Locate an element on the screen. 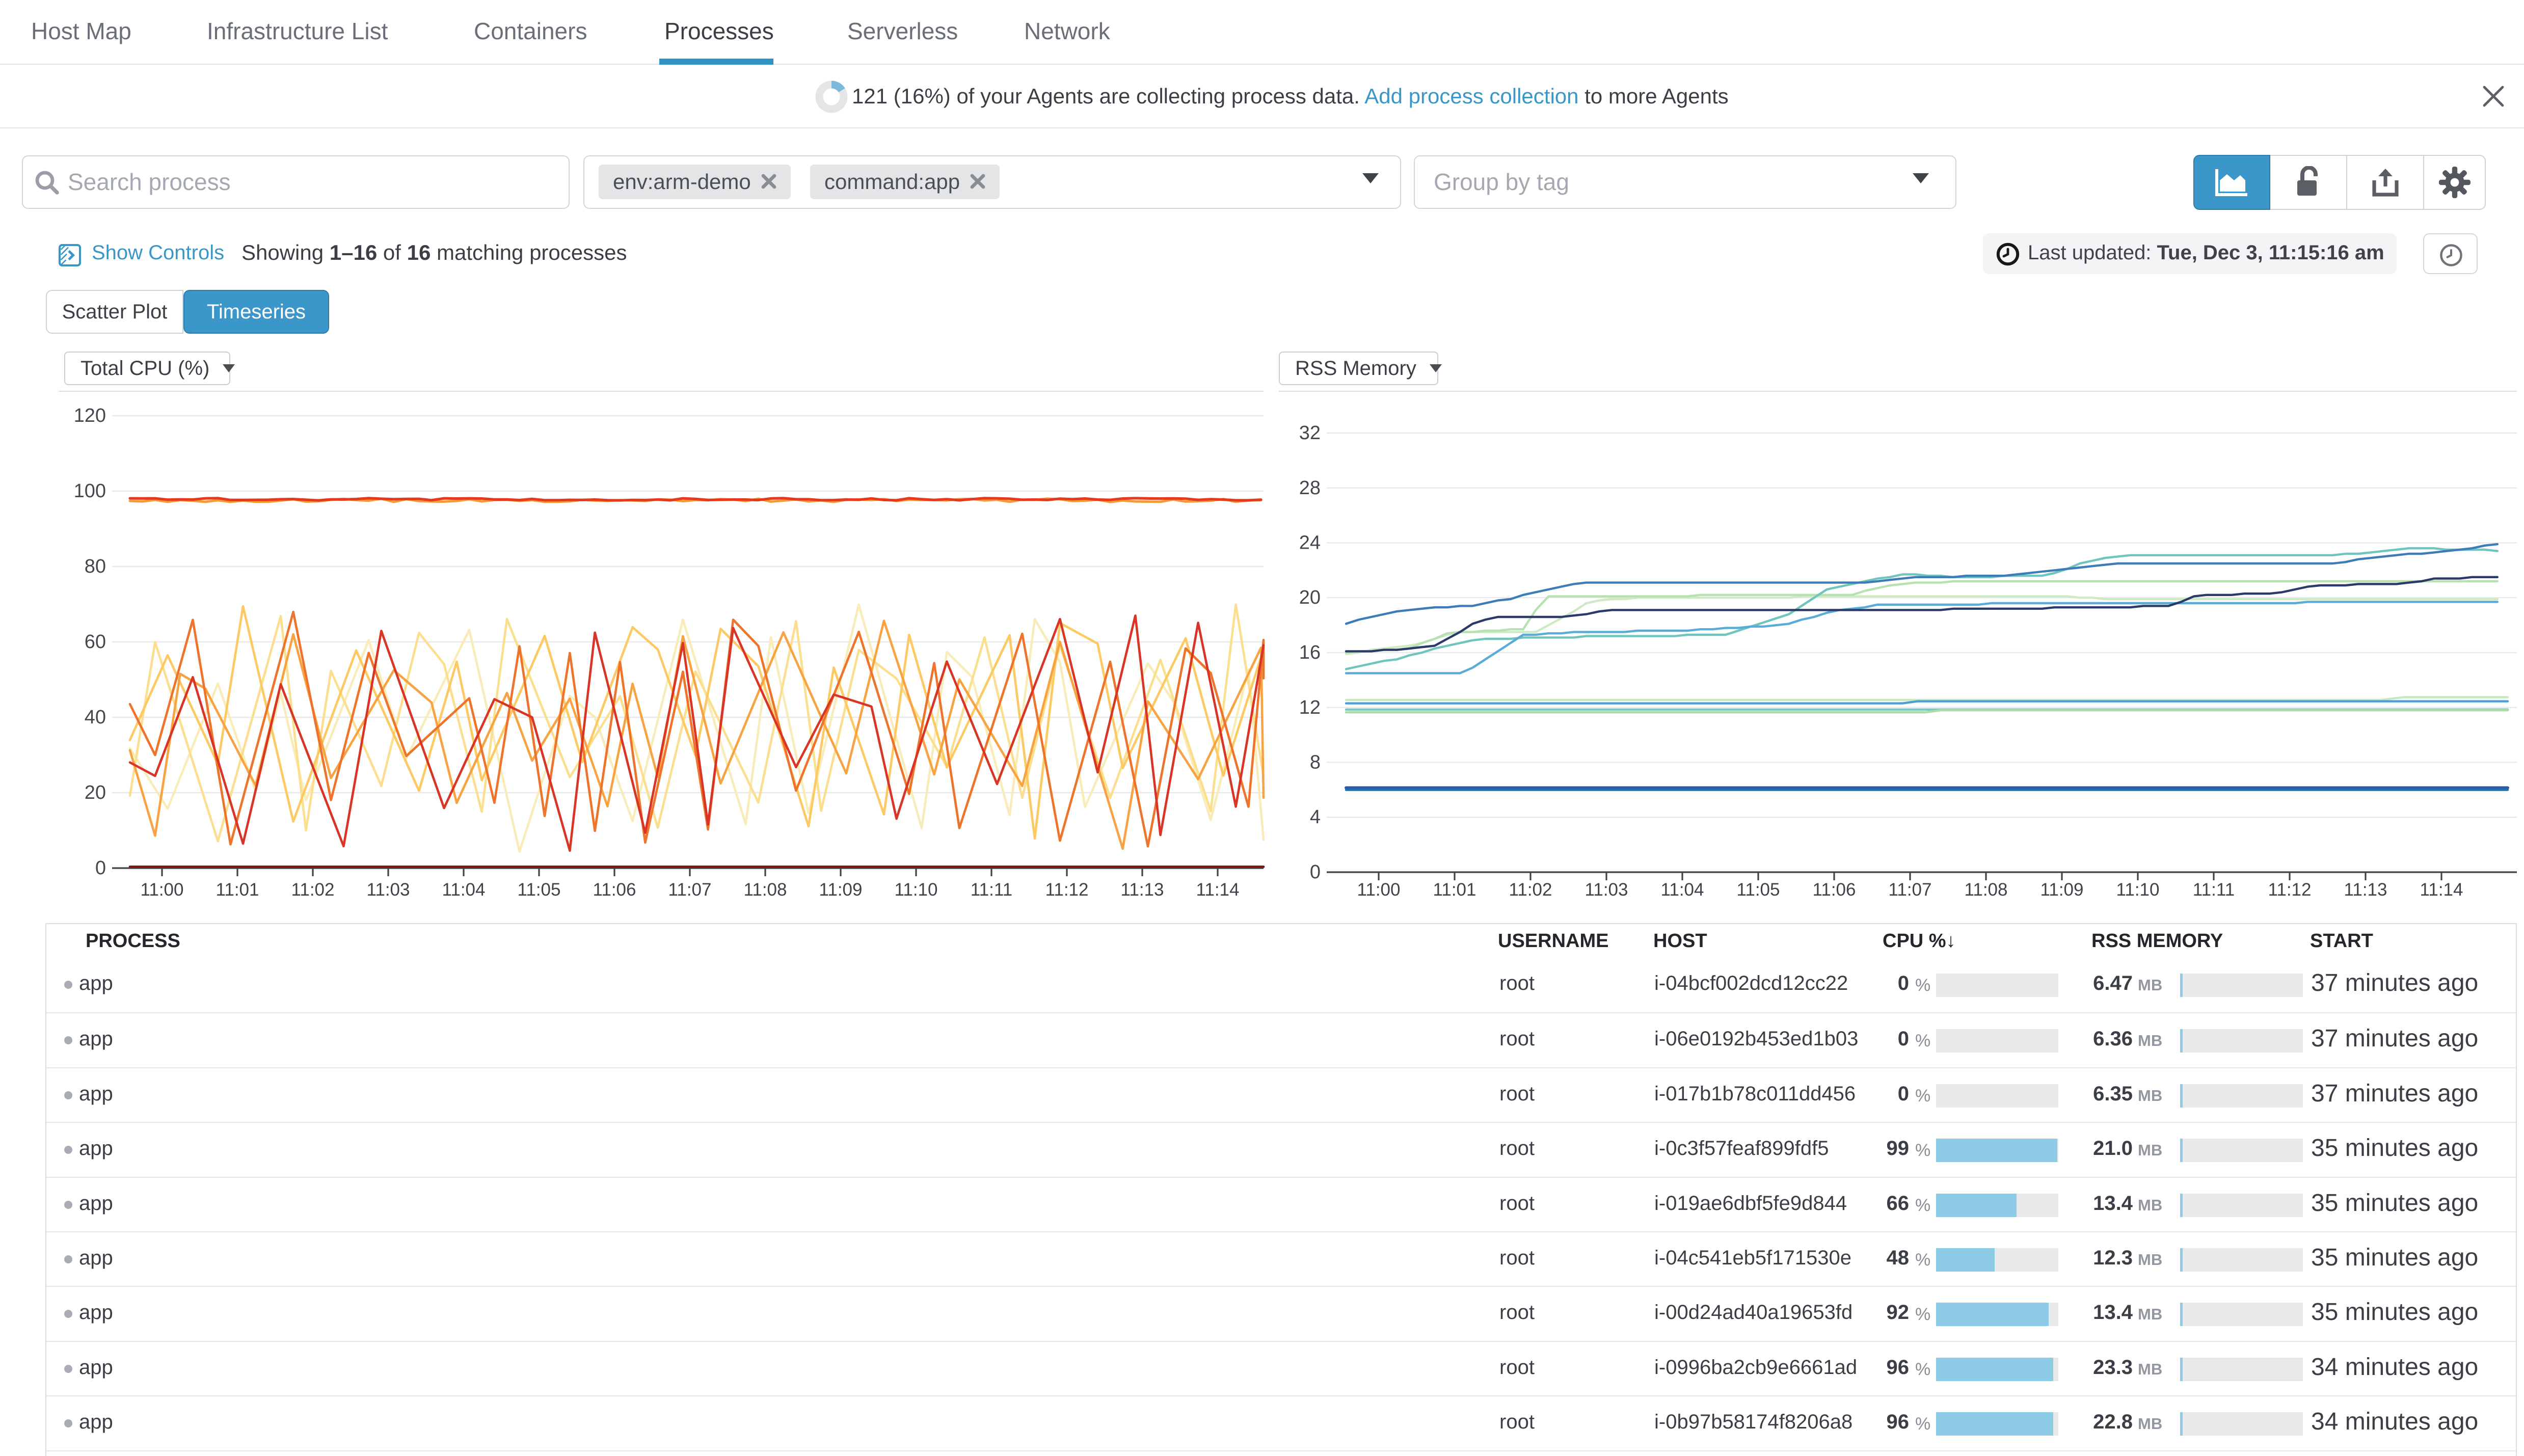  svg-text: 120 is located at coordinates (90, 415).